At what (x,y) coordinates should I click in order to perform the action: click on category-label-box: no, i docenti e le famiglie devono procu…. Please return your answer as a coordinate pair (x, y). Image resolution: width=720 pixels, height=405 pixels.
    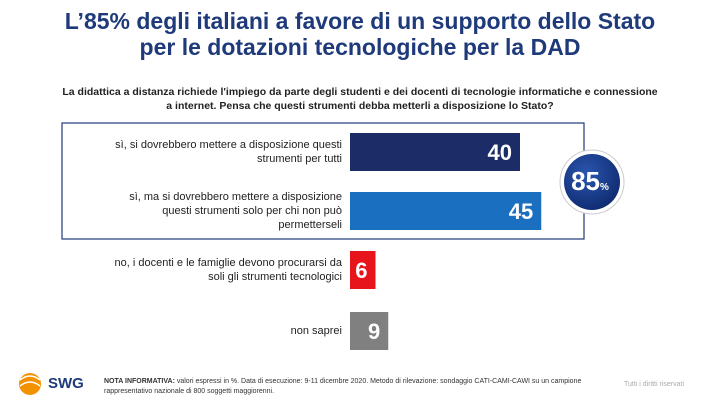
    Looking at the image, I should click on (228, 270).